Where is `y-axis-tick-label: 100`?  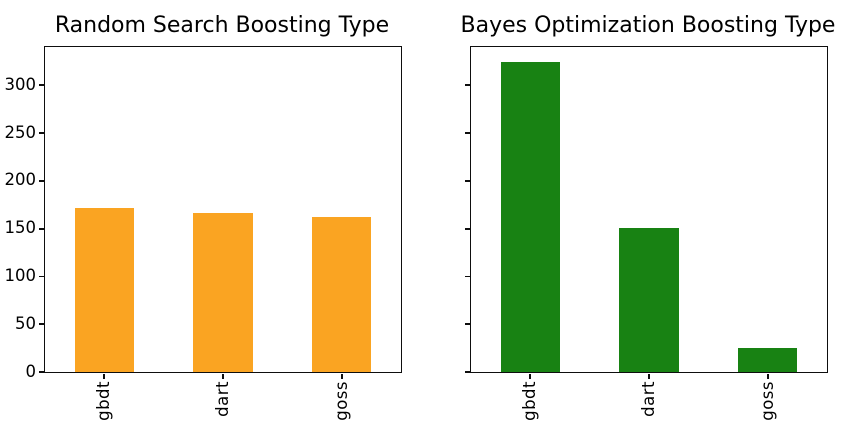 y-axis-tick-label: 100 is located at coordinates (20, 275).